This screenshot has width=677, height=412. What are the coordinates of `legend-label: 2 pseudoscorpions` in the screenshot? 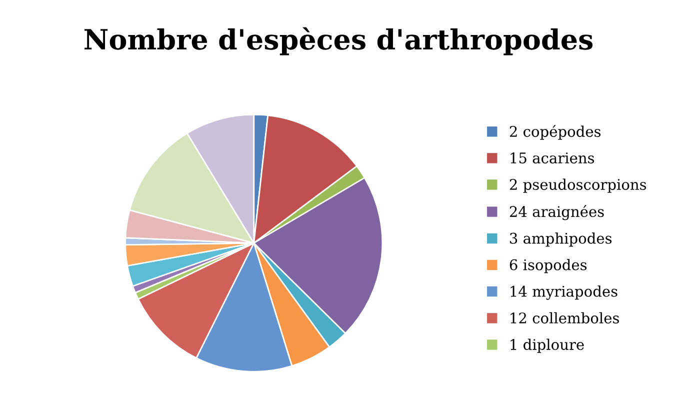 It's located at (578, 185).